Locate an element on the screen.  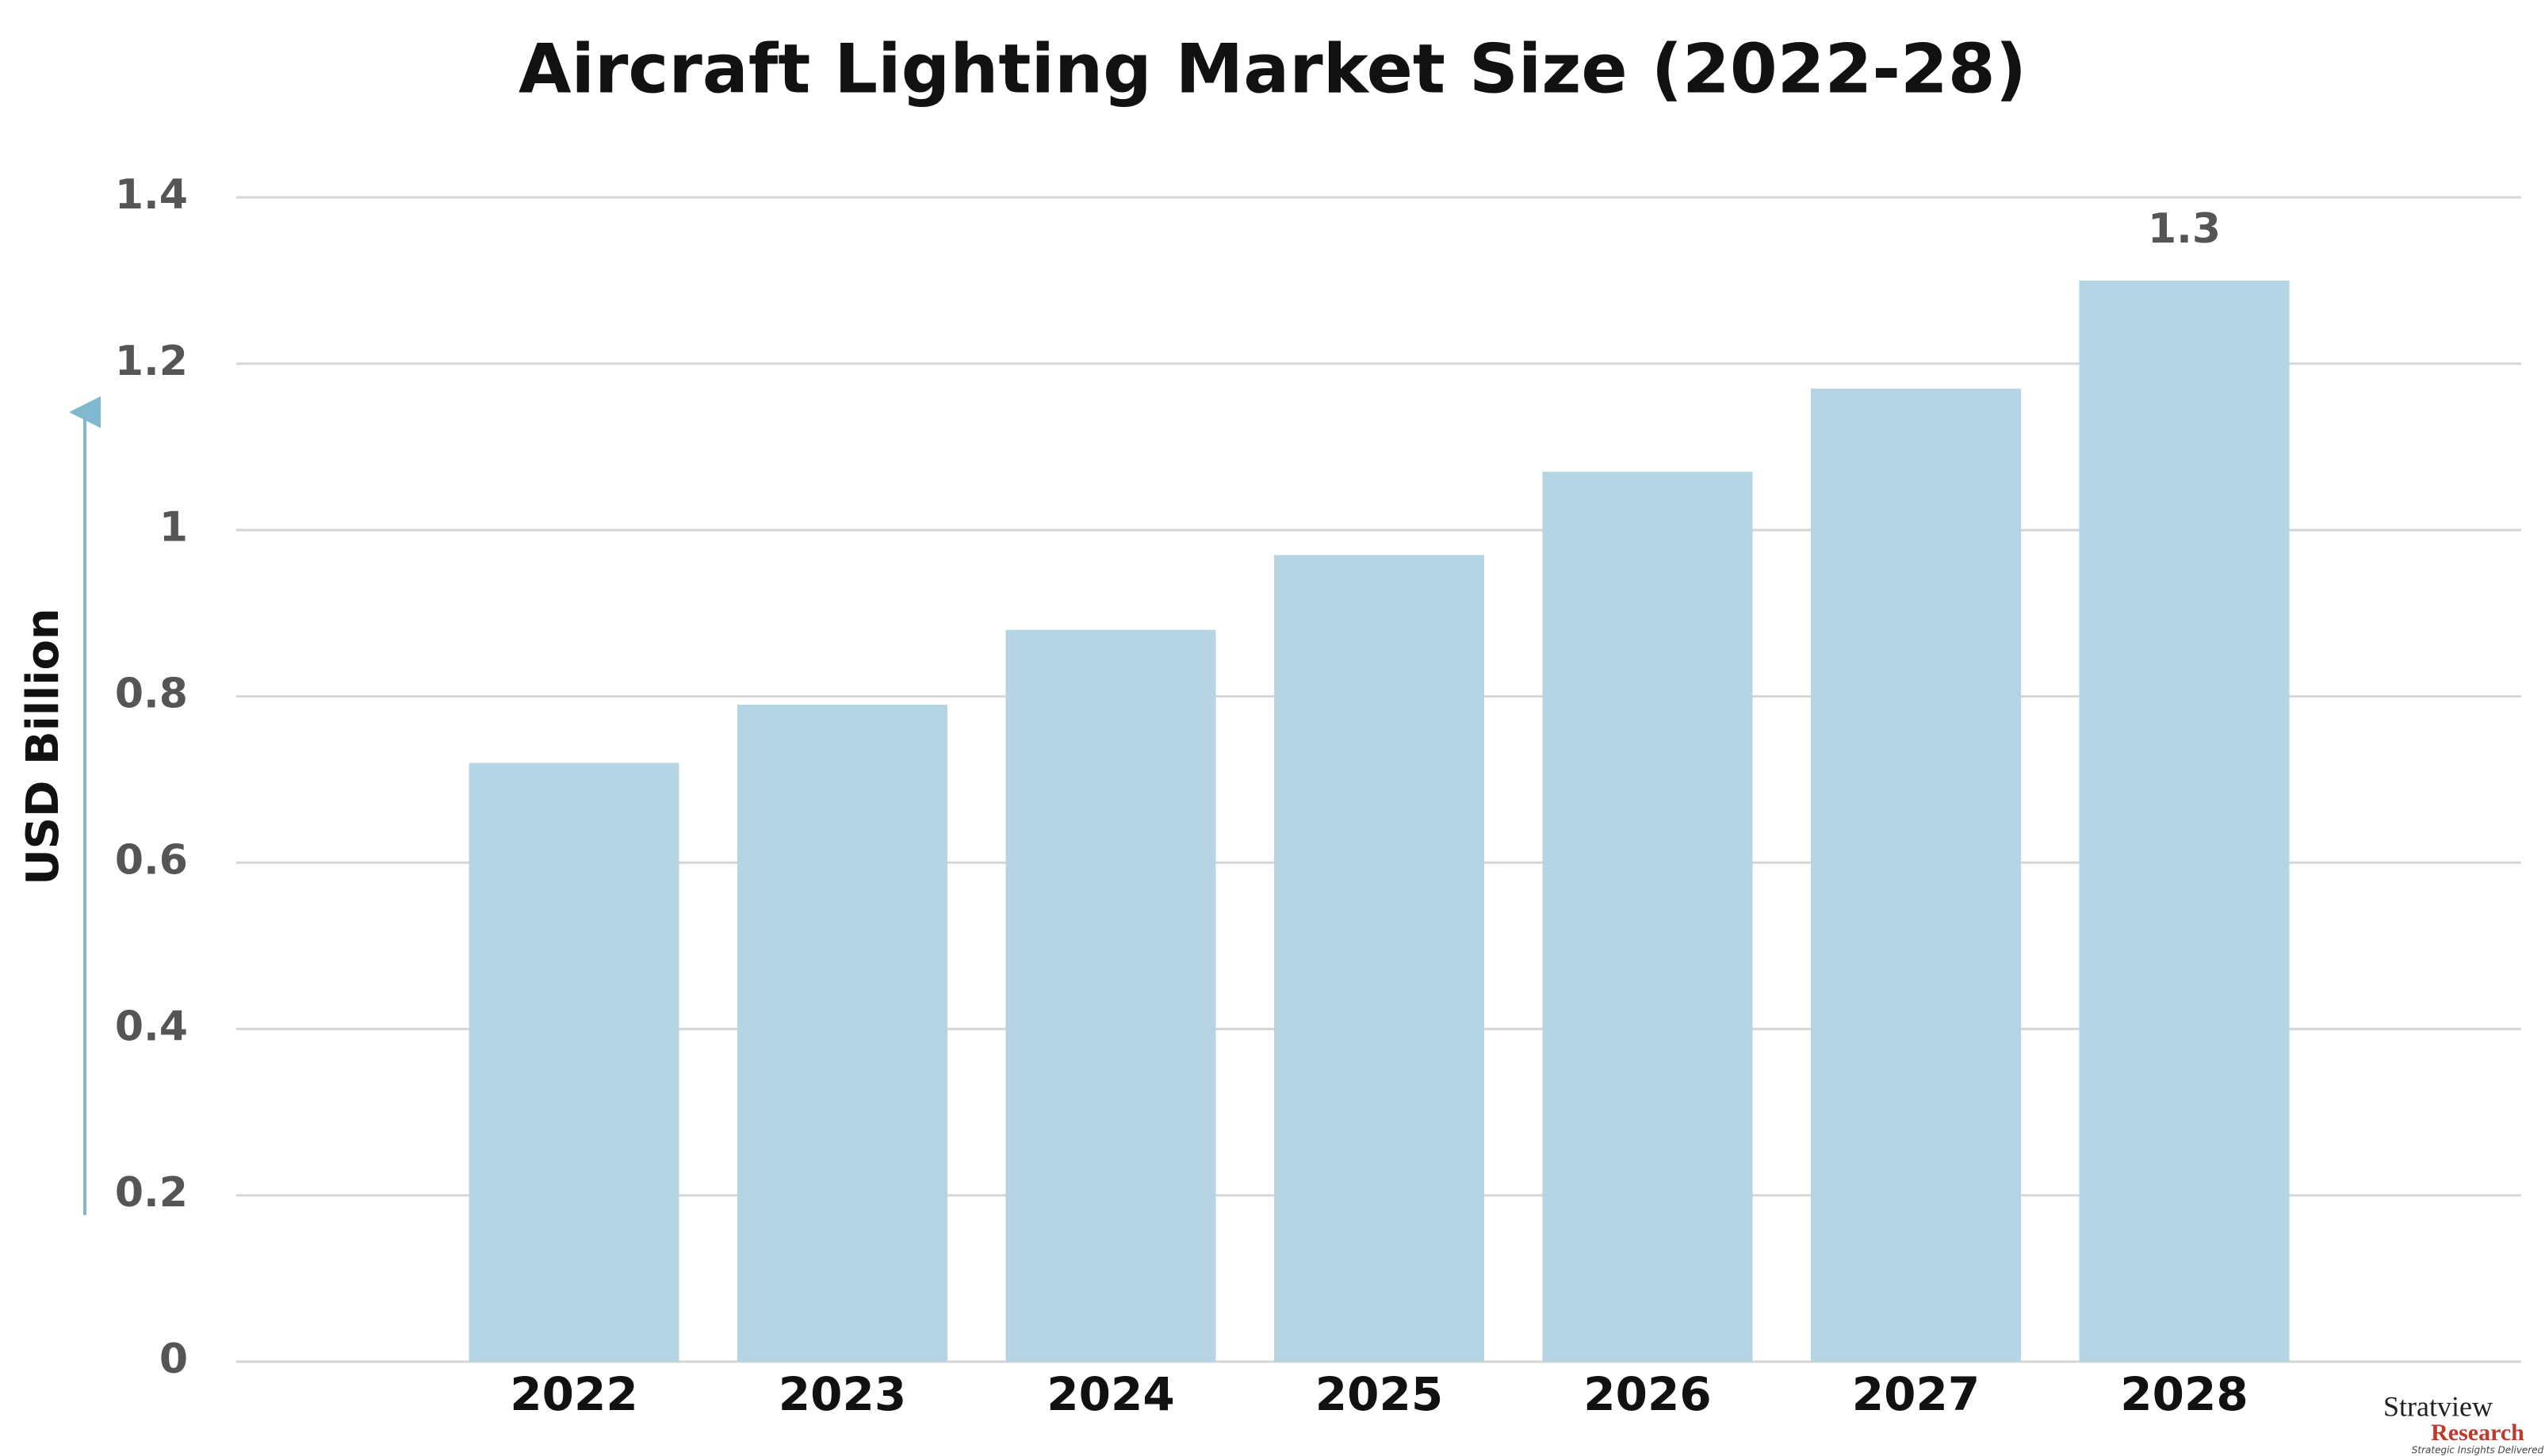
logo-name: Stratview is located at coordinates (2438, 1406).